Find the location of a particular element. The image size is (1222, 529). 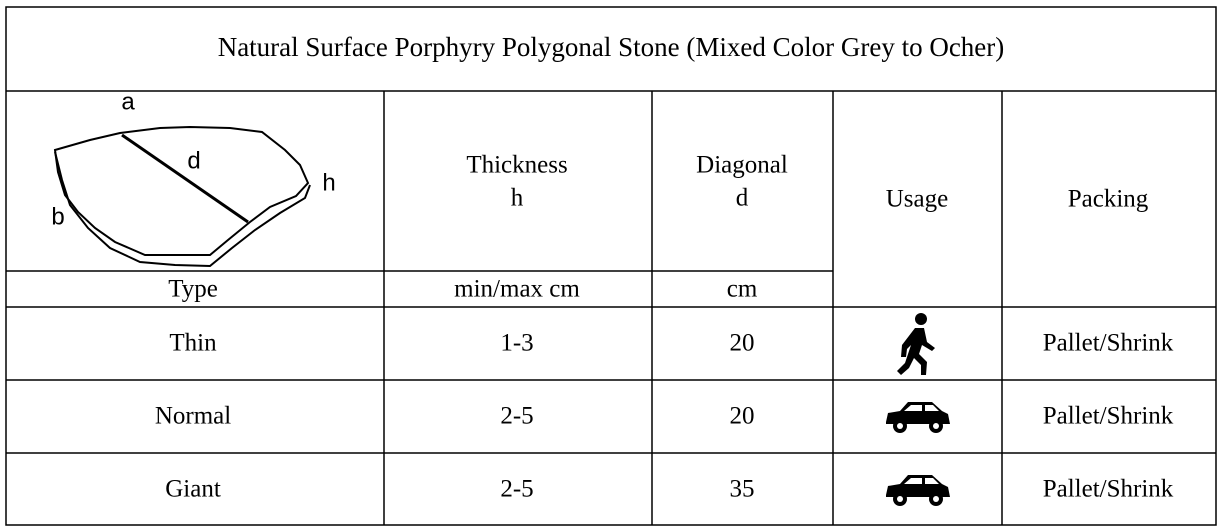

pedestrian-icon is located at coordinates (916, 344).